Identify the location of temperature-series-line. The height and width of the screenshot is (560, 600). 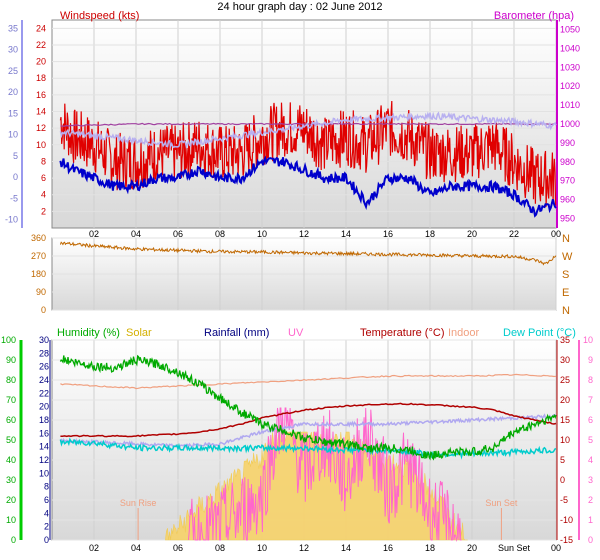
(308, 420).